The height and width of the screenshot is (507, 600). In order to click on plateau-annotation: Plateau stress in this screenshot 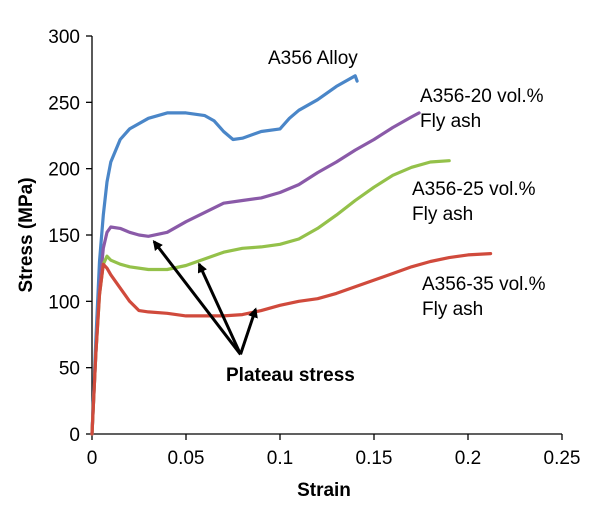, I will do `click(253, 313)`.